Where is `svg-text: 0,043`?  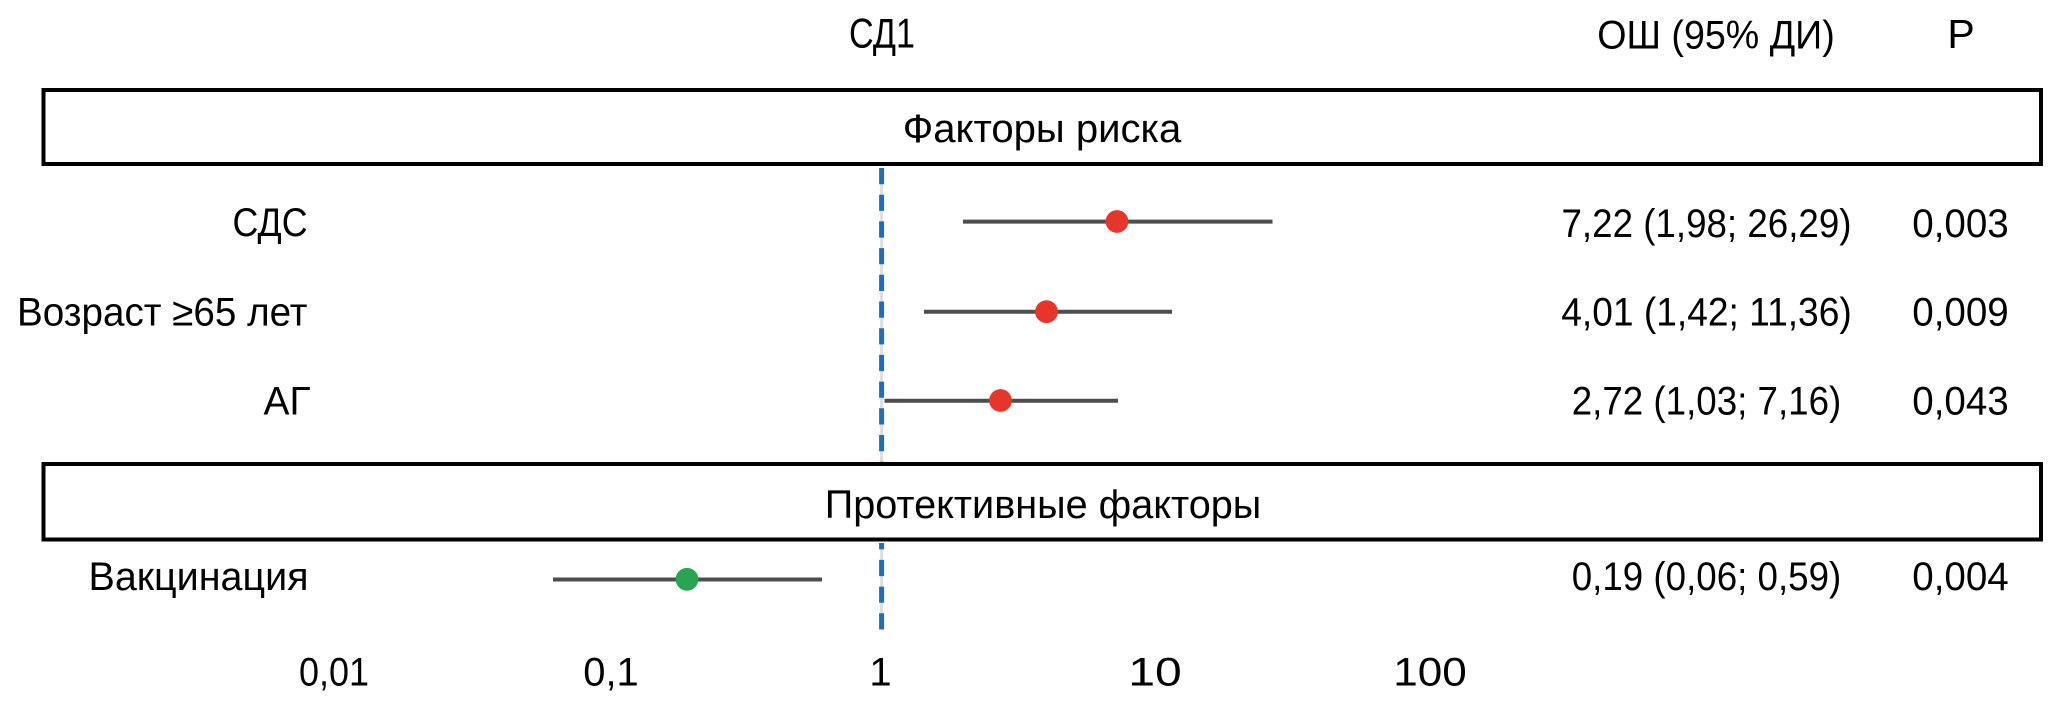
svg-text: 0,043 is located at coordinates (1960, 402).